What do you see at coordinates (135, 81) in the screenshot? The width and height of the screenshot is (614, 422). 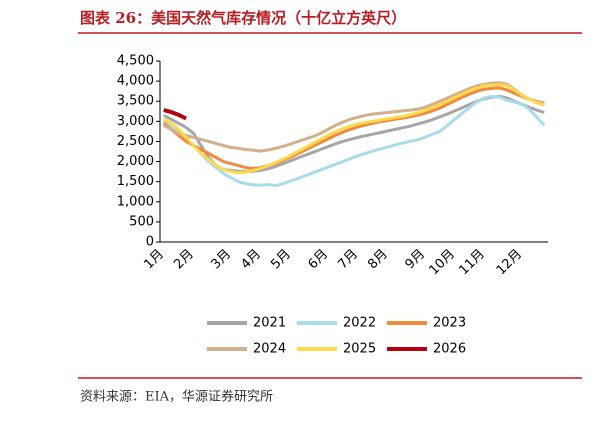 I see `y-tick-label: 4,000` at bounding box center [135, 81].